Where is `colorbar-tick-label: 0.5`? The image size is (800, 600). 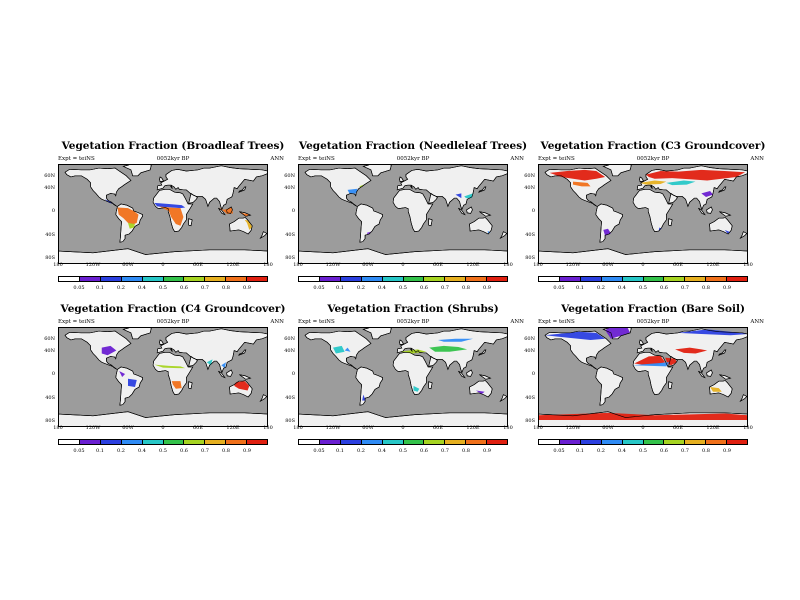 colorbar-tick-label: 0.5 is located at coordinates (403, 288).